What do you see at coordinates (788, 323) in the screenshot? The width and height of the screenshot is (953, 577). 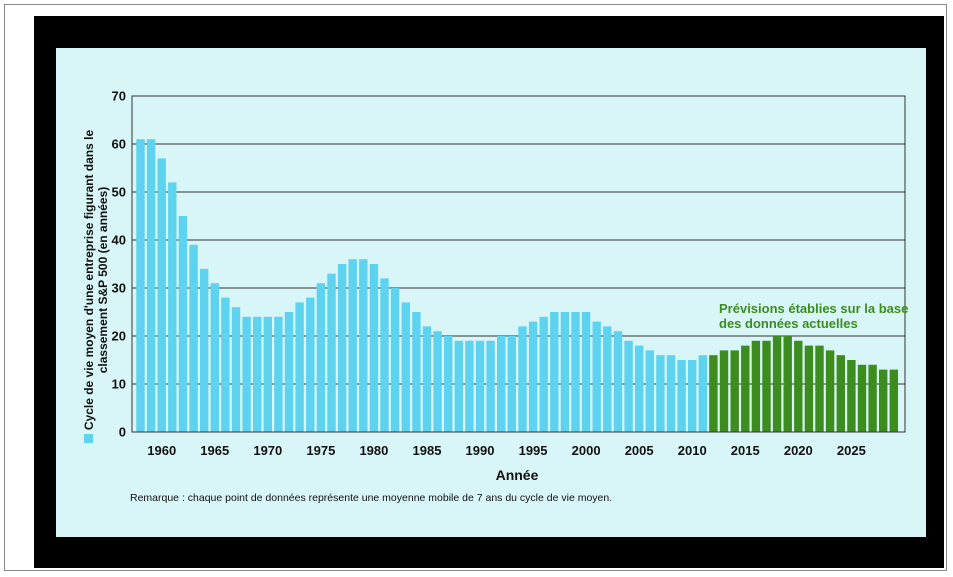 I see `forecast-label-line-2: des données actuelles` at bounding box center [788, 323].